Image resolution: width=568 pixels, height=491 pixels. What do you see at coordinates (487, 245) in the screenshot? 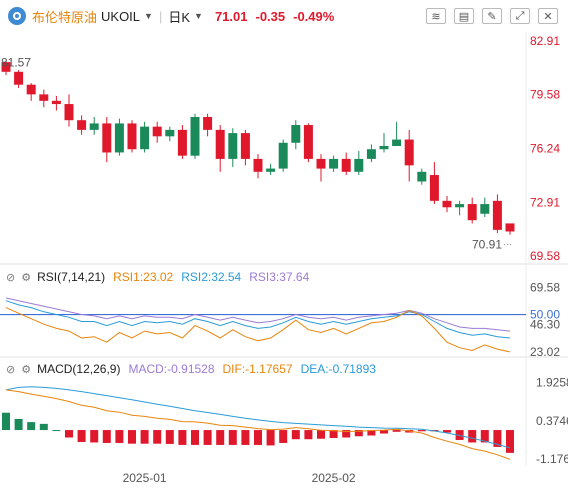
I see `price-low-label: 70.91` at bounding box center [487, 245].